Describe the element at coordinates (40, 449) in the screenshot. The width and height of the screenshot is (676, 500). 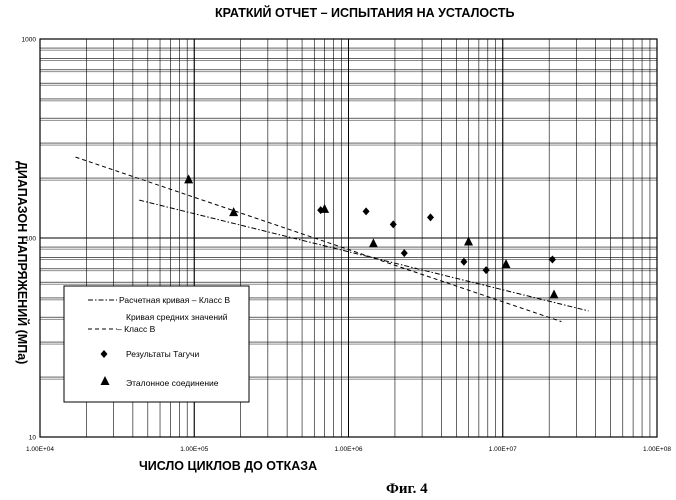
I see `x-tick-label: 1.00E+04` at that location.